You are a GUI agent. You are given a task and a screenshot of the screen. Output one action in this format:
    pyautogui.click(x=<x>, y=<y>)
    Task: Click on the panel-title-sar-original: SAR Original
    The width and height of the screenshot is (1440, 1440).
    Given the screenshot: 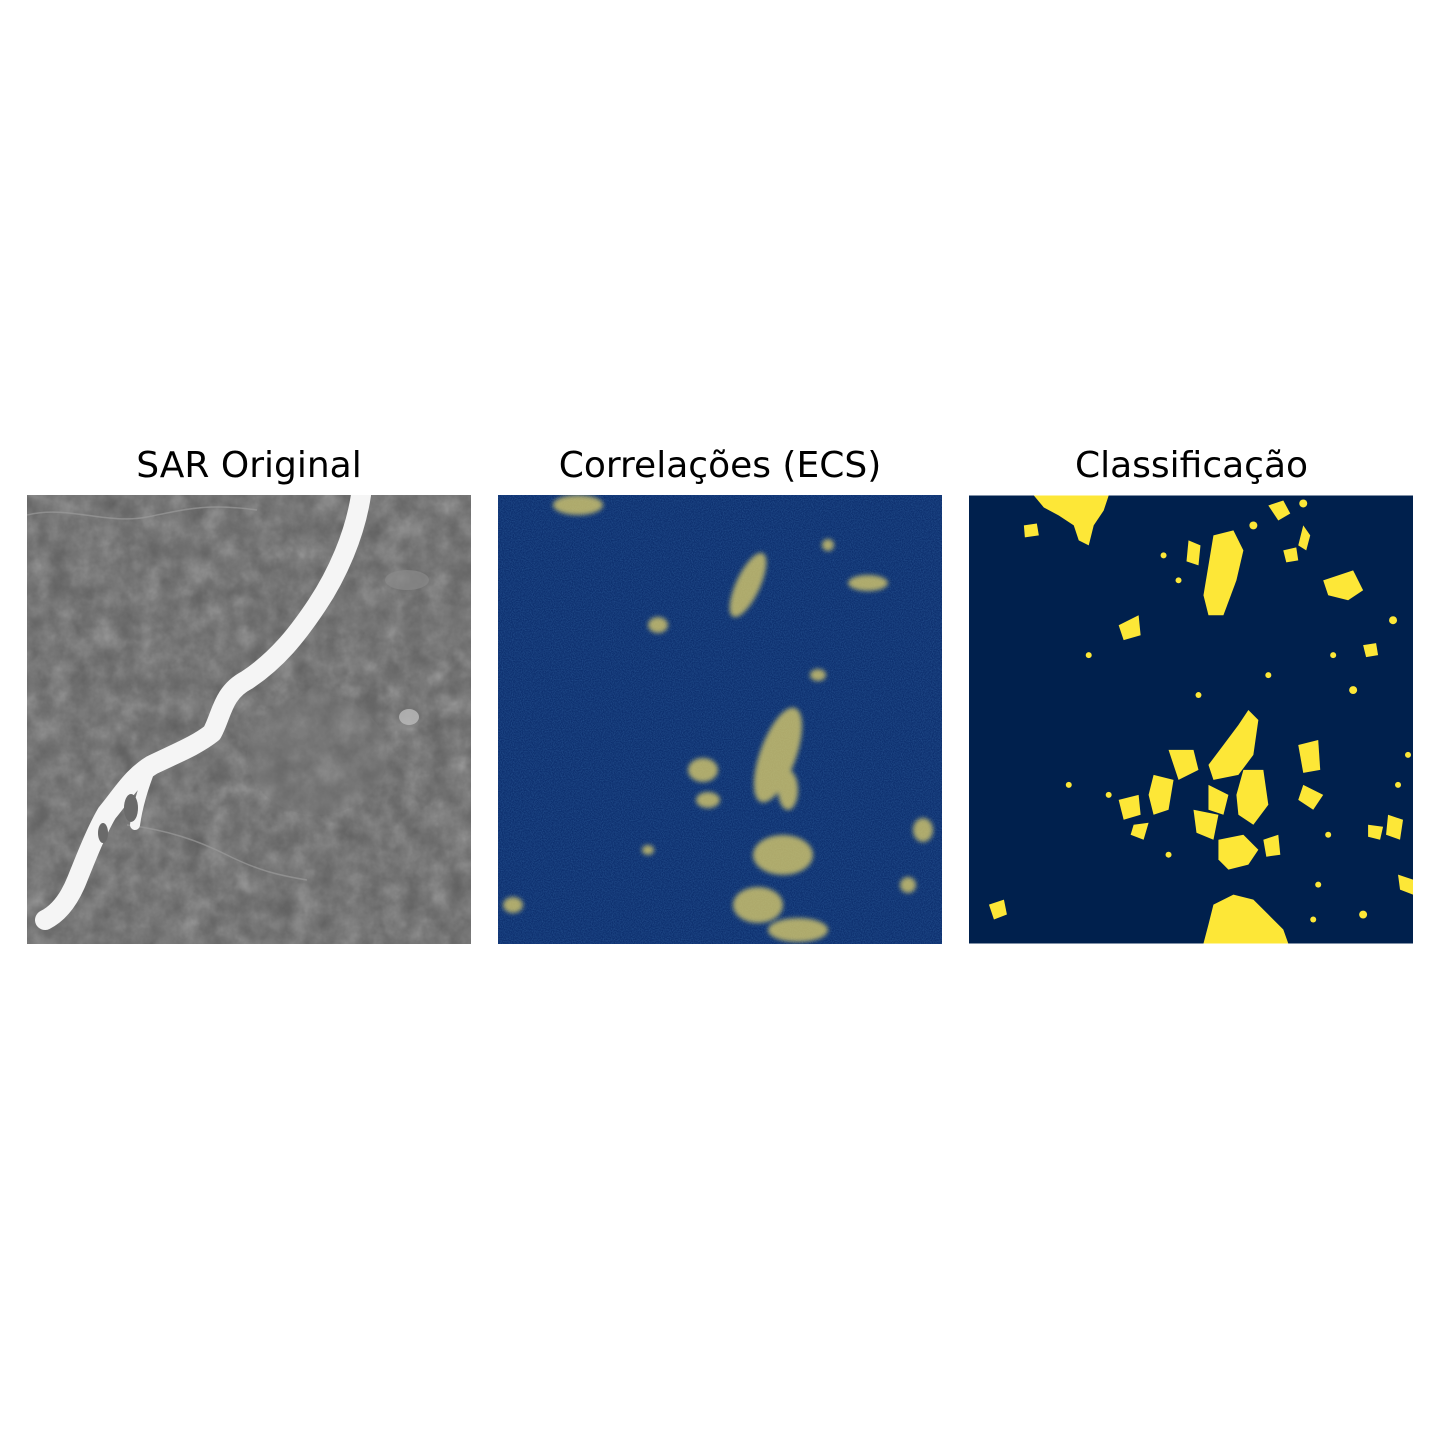 What is the action you would take?
    pyautogui.click(x=249, y=465)
    